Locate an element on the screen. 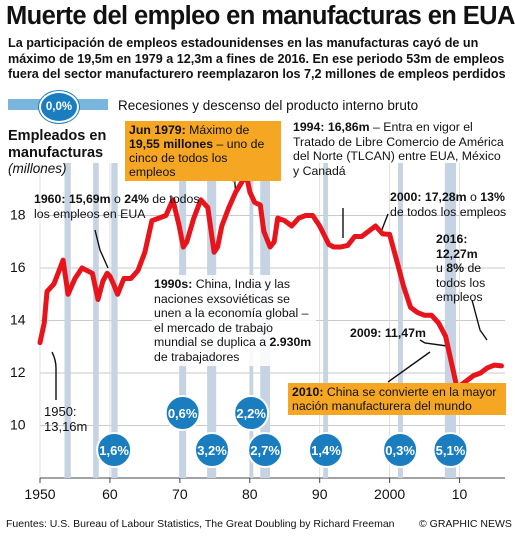  recession-label-9: 5,1% is located at coordinates (450, 450).